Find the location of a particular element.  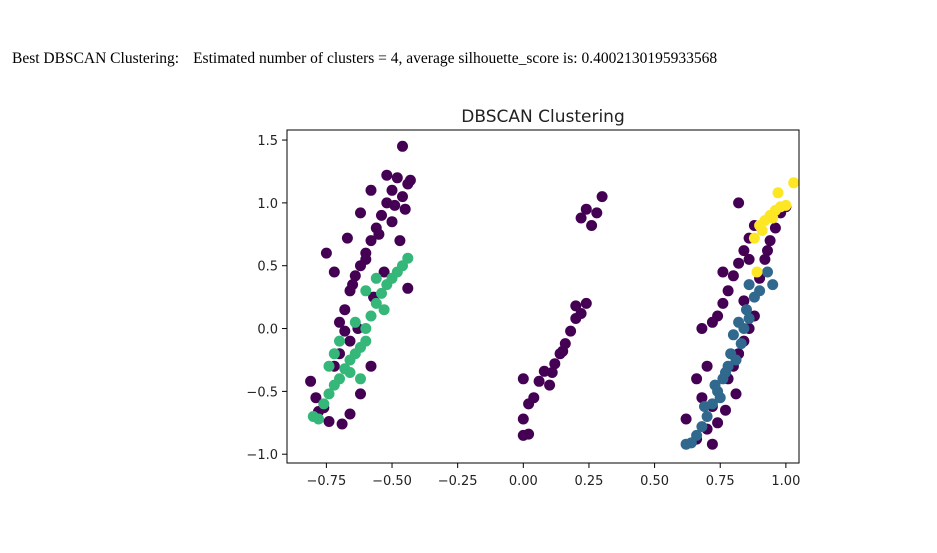

x-tick-label: 0.75 is located at coordinates (720, 481).